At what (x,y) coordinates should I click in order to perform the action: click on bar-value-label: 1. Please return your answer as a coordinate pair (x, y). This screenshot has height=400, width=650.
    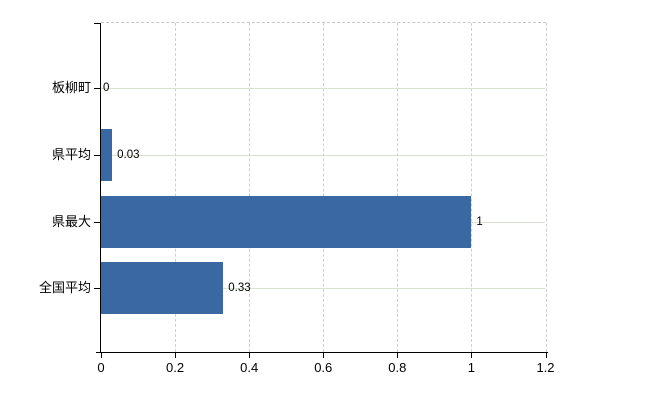
    Looking at the image, I should click on (479, 221).